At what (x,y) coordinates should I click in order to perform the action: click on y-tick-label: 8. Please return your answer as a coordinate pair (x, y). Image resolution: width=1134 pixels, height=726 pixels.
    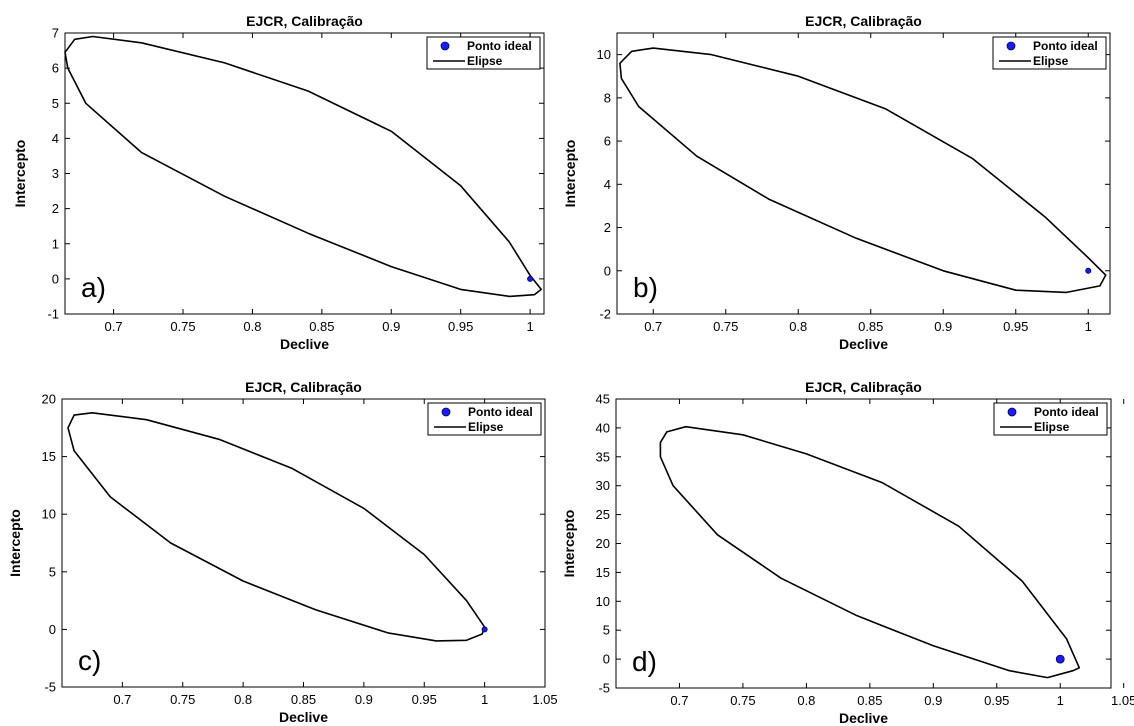
    Looking at the image, I should click on (607, 97).